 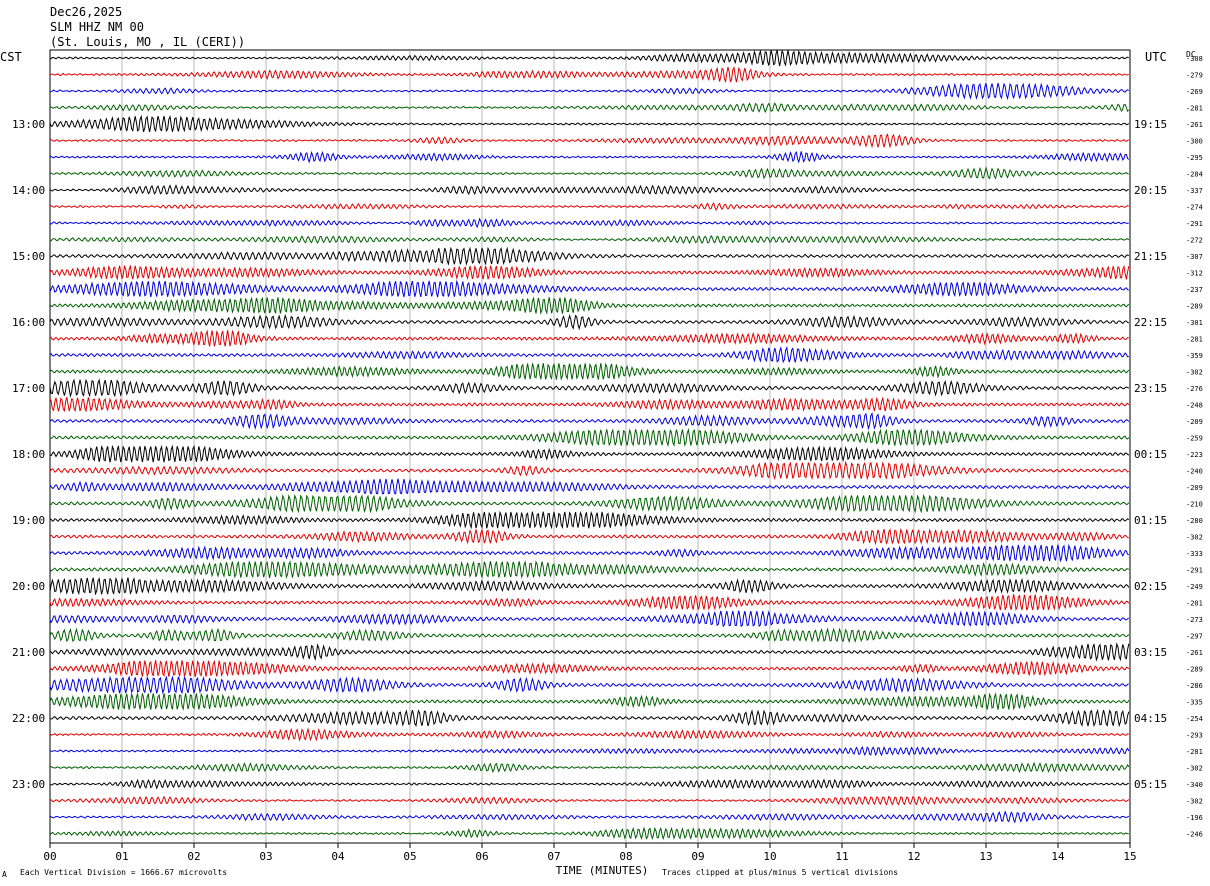 What do you see at coordinates (1194, 175) in the screenshot?
I see `dc-offset-label: -284` at bounding box center [1194, 175].